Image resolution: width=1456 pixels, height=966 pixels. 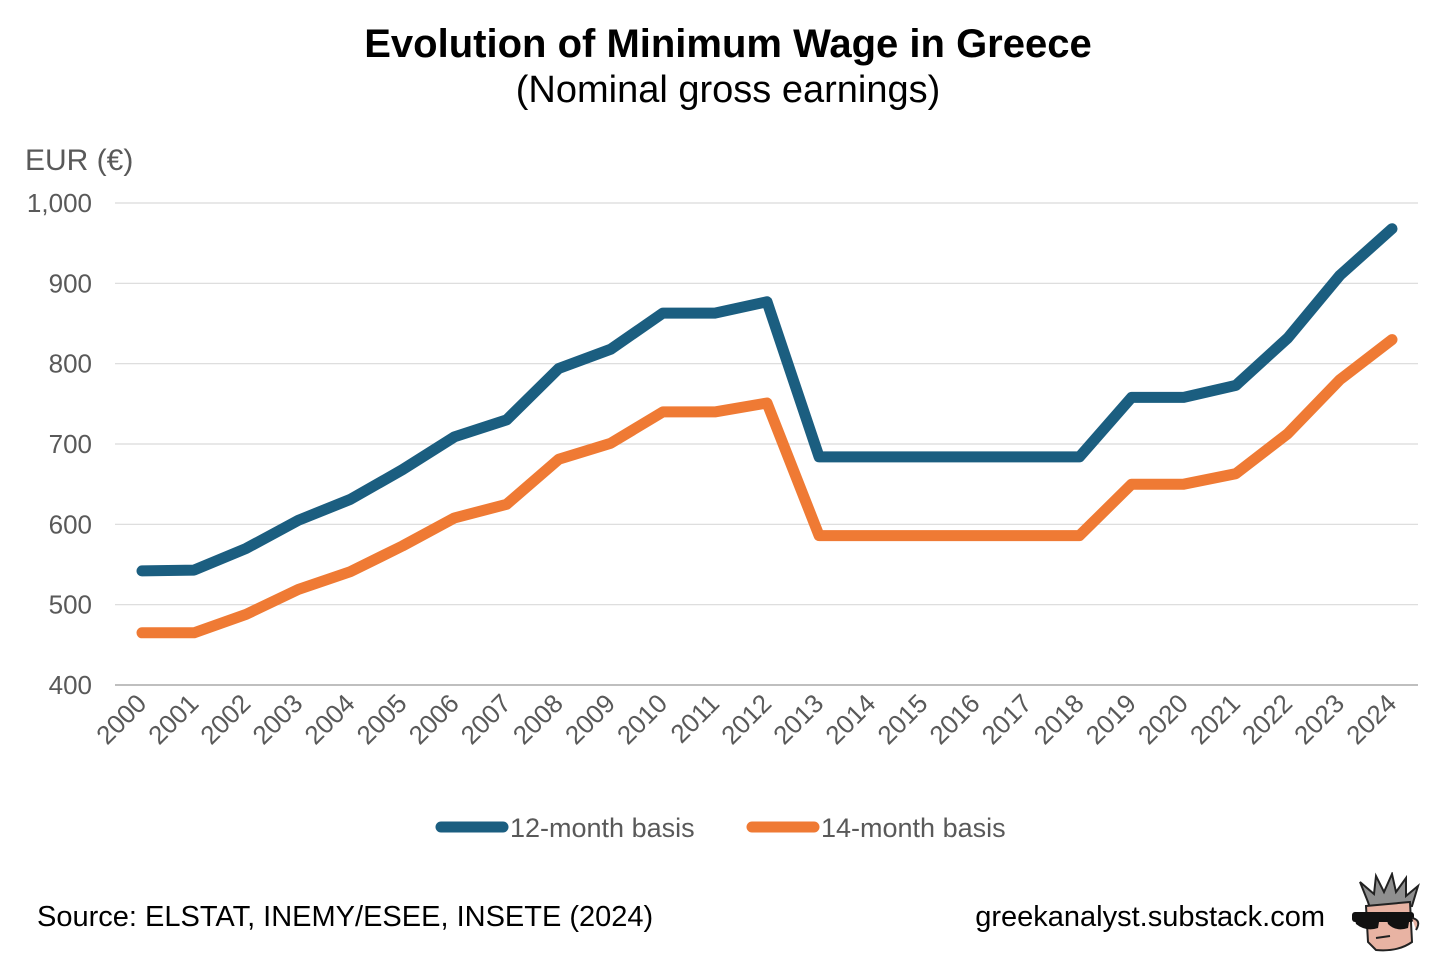 What do you see at coordinates (1371, 719) in the screenshot?
I see `x-tick-label: 2024` at bounding box center [1371, 719].